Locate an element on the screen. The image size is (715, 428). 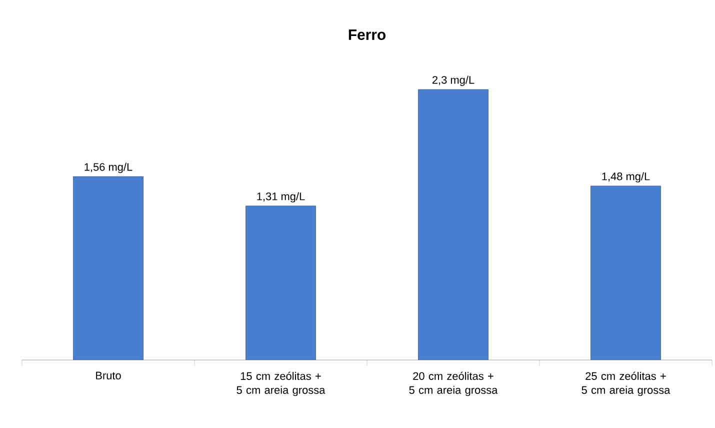
data-label: 2,3 mg/L is located at coordinates (453, 81).